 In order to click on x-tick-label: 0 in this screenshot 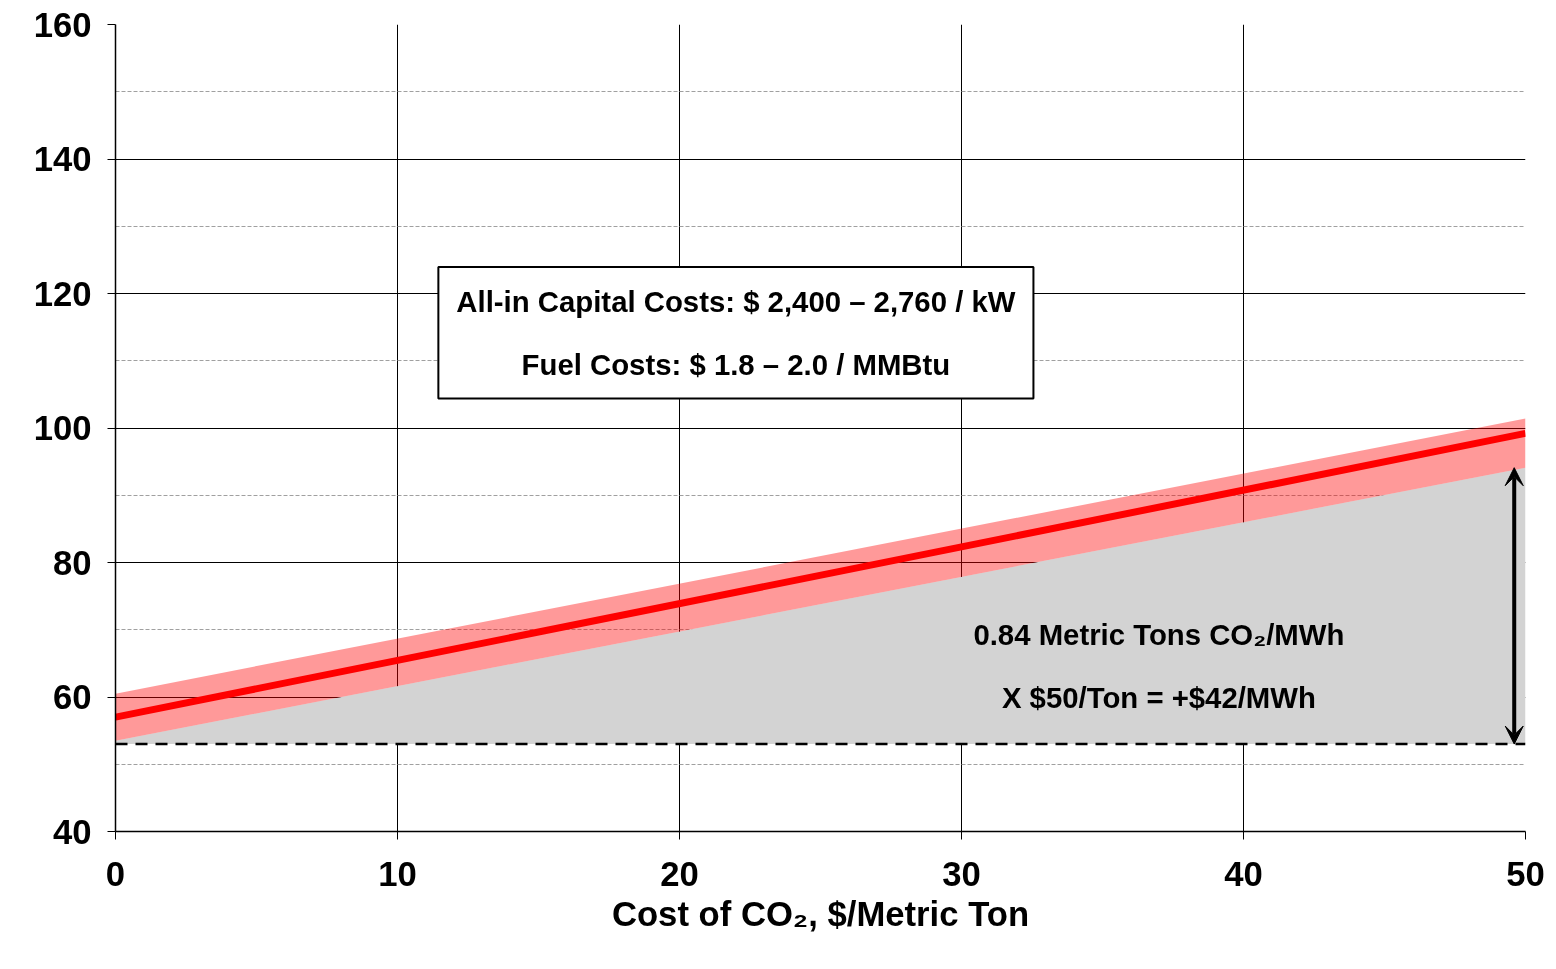, I will do `click(115, 873)`.